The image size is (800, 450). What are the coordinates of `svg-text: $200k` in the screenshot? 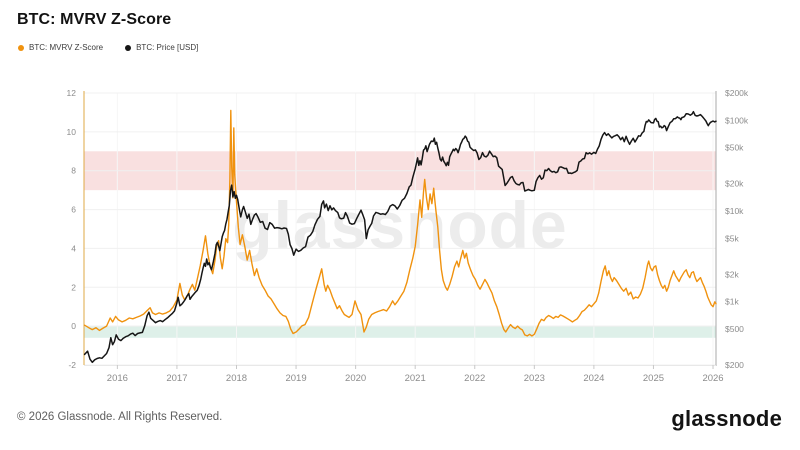 It's located at (737, 93).